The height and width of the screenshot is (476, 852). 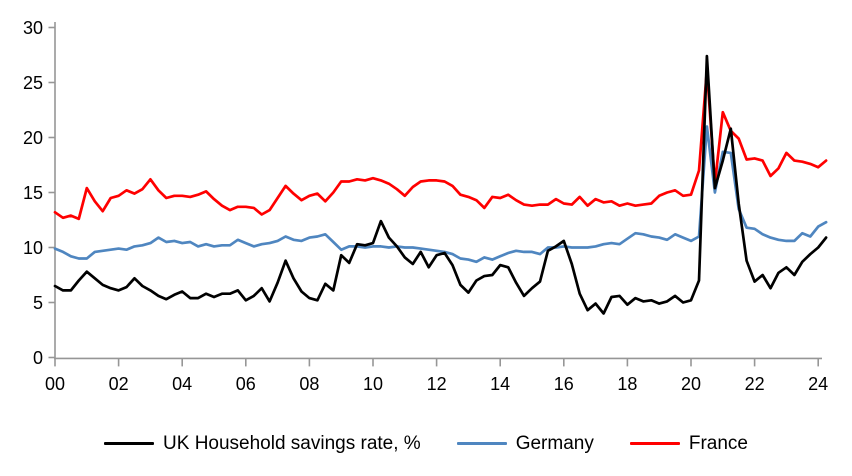 What do you see at coordinates (654, 443) in the screenshot?
I see `legend-line-sample-france` at bounding box center [654, 443].